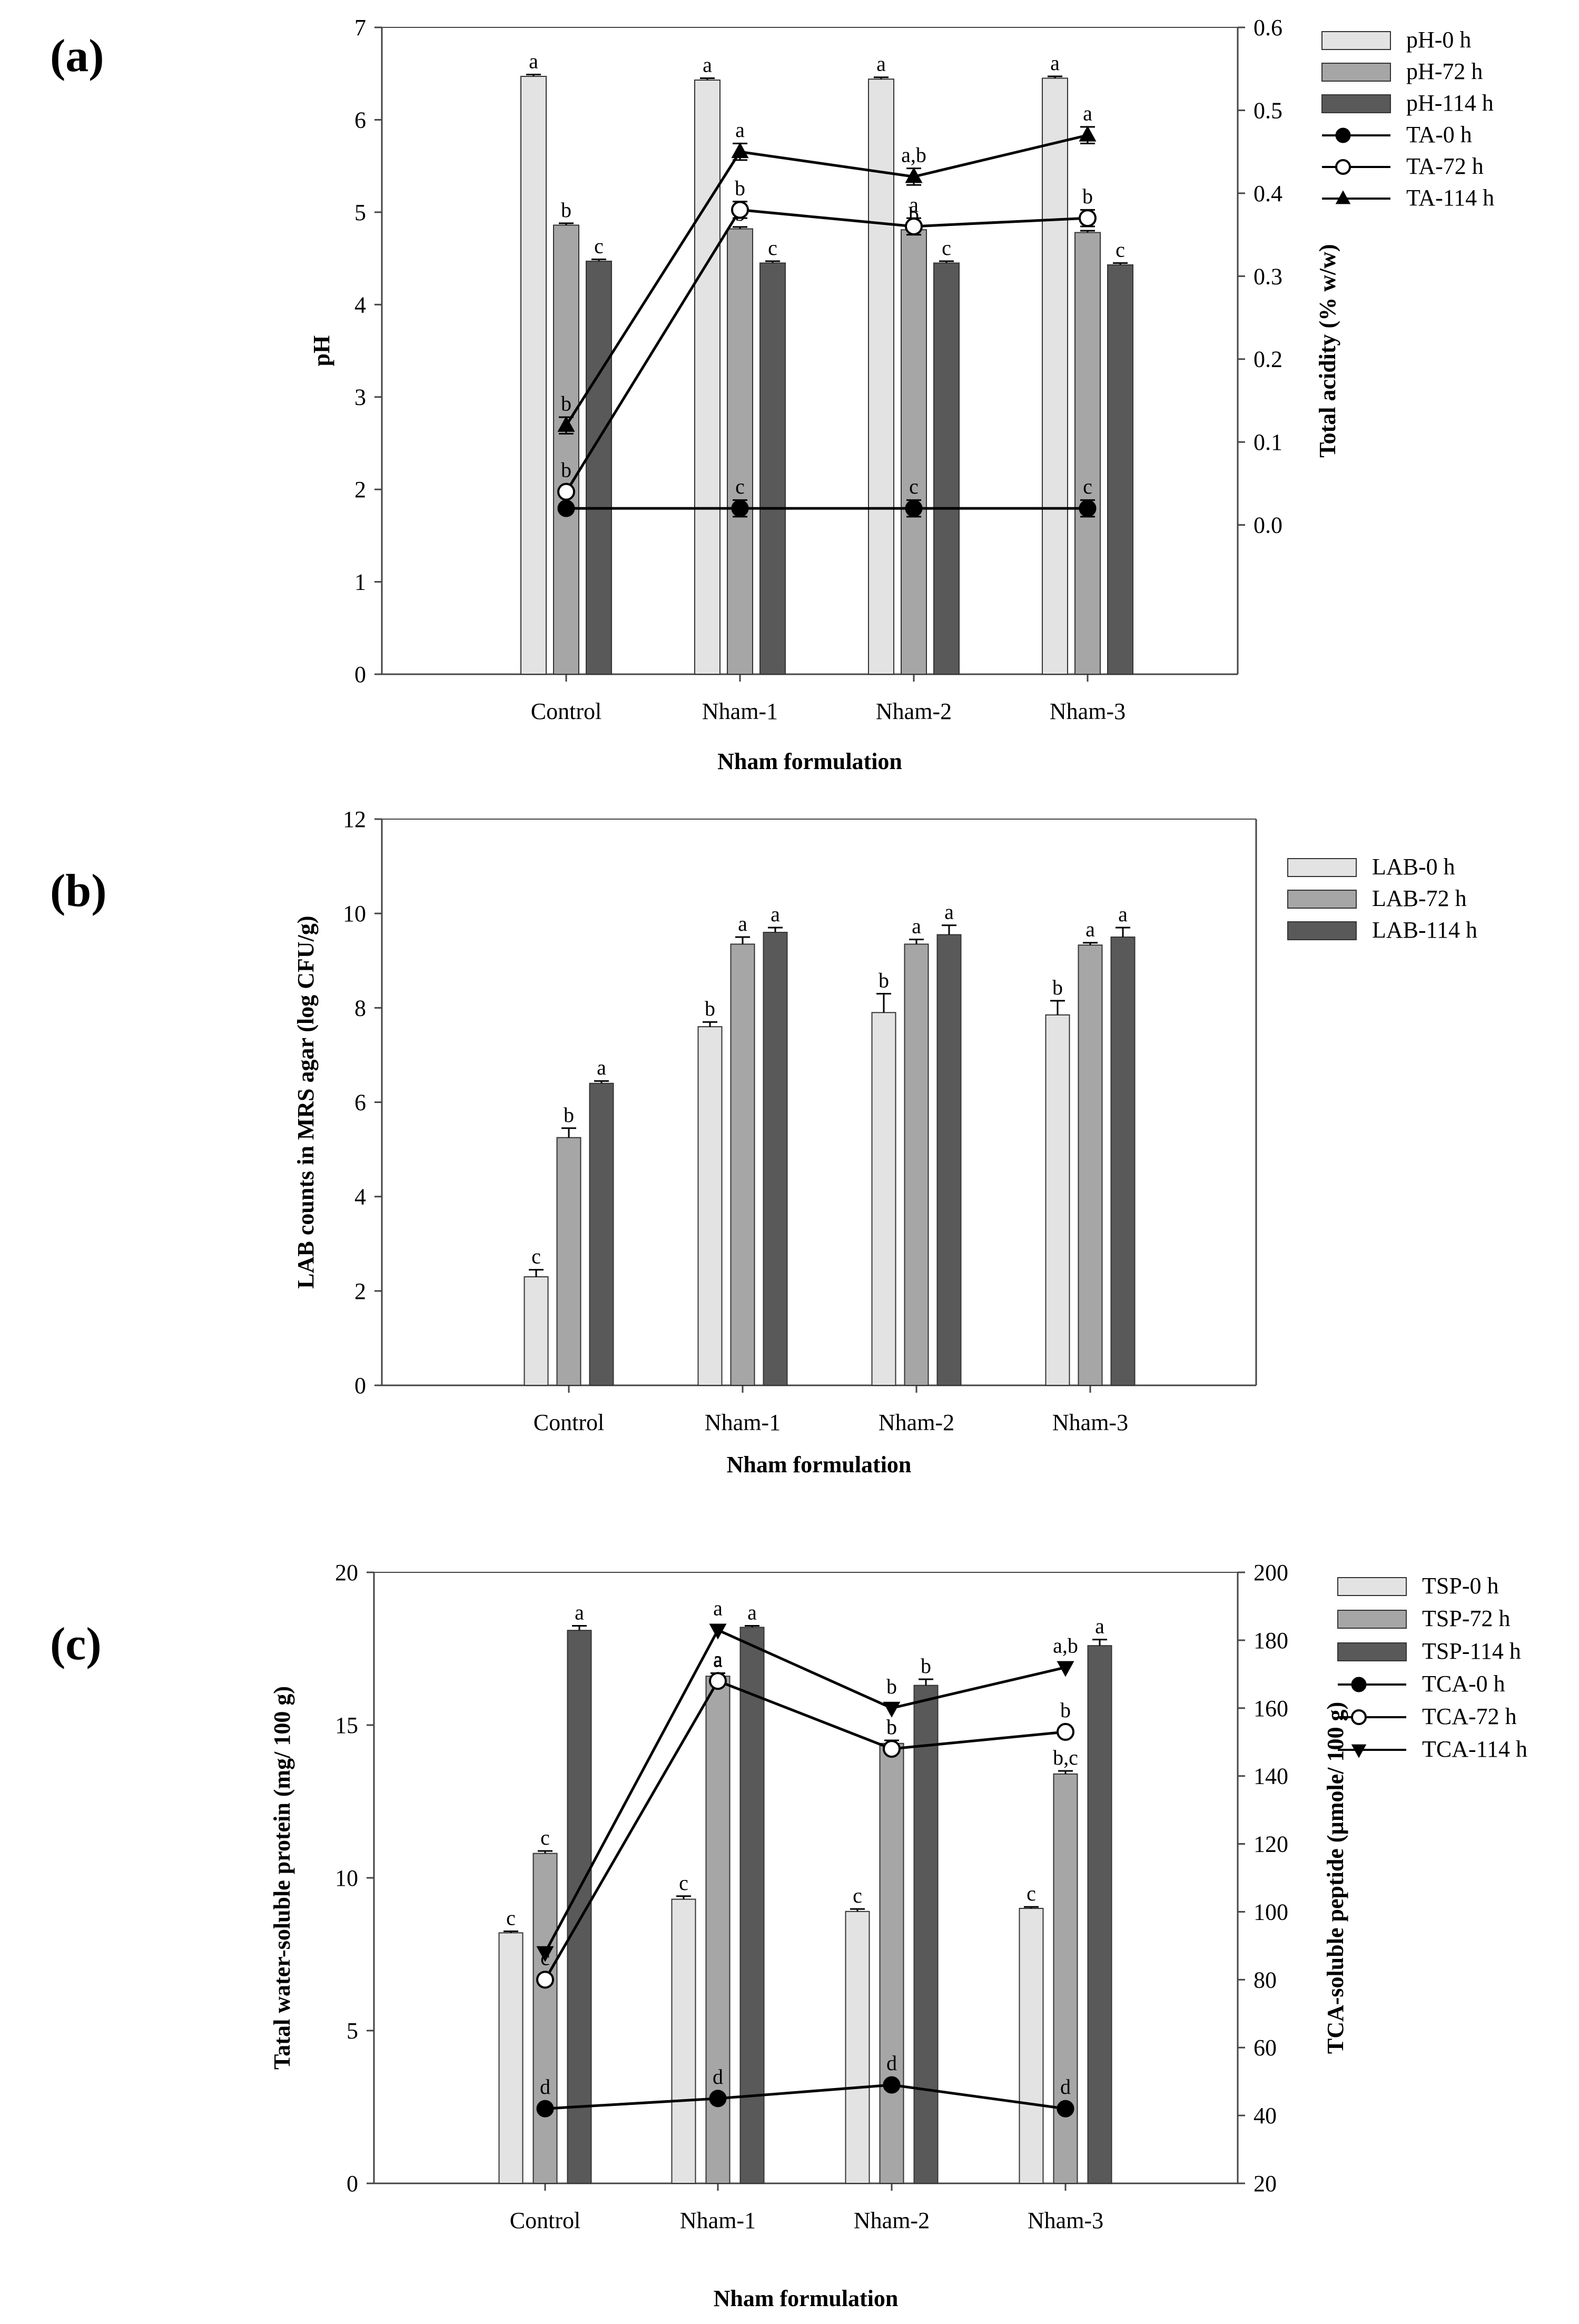 Image resolution: width=1579 pixels, height=2324 pixels. What do you see at coordinates (1271, 1912) in the screenshot?
I see `y2-tick-label: 100` at bounding box center [1271, 1912].